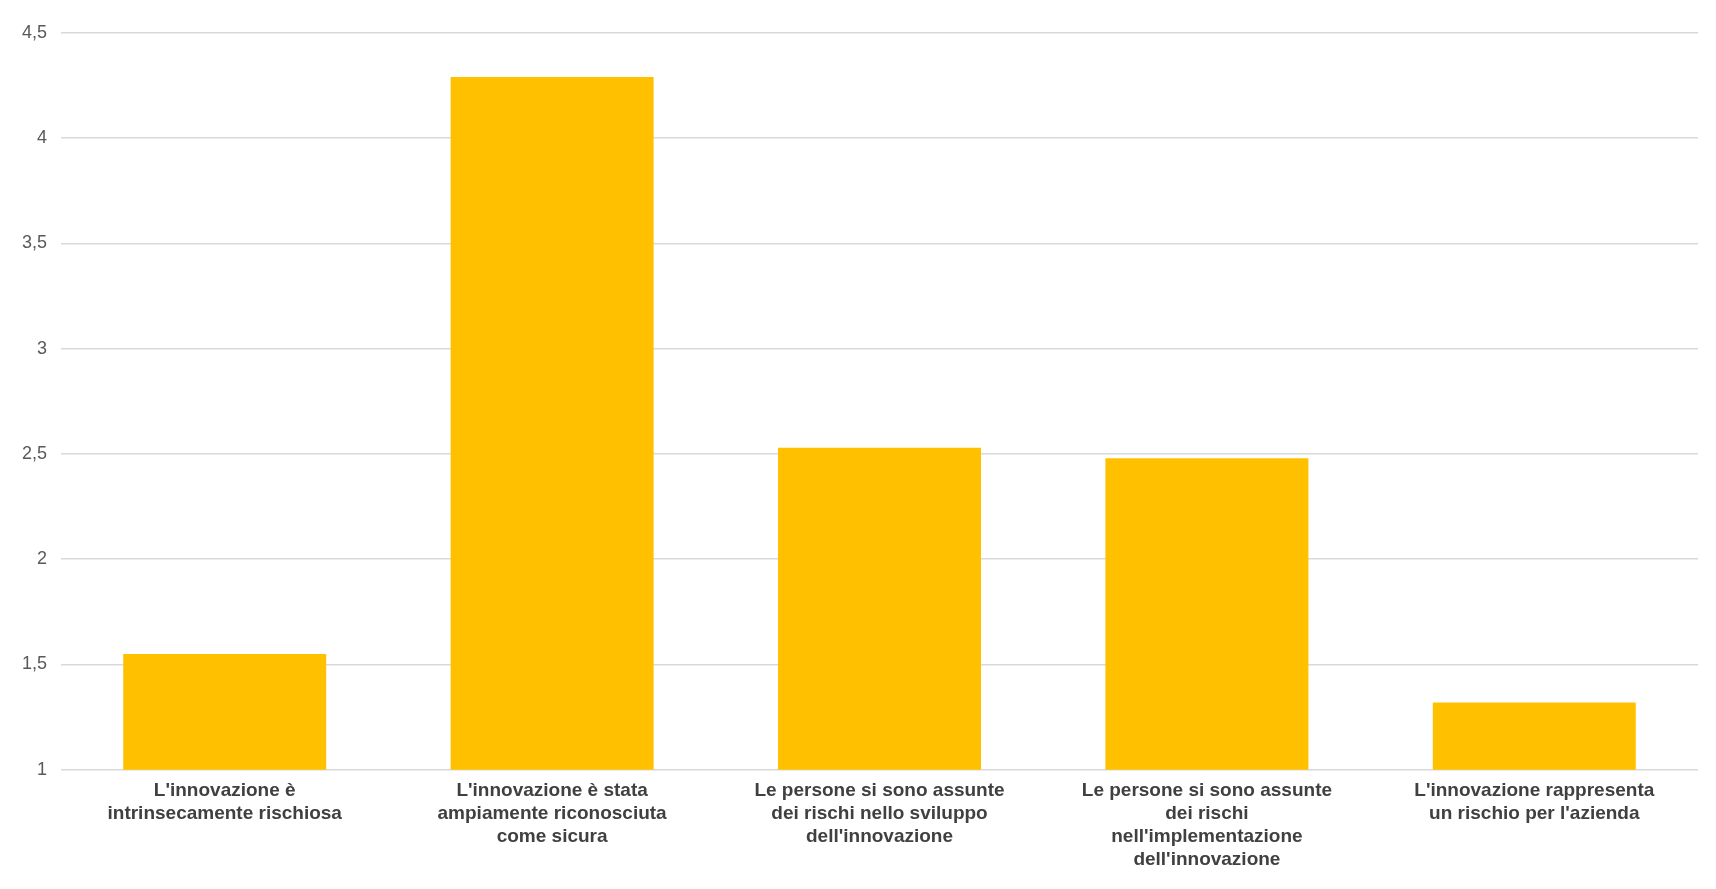 The height and width of the screenshot is (889, 1716). I want to click on y-tick-label: 1, so click(42, 768).